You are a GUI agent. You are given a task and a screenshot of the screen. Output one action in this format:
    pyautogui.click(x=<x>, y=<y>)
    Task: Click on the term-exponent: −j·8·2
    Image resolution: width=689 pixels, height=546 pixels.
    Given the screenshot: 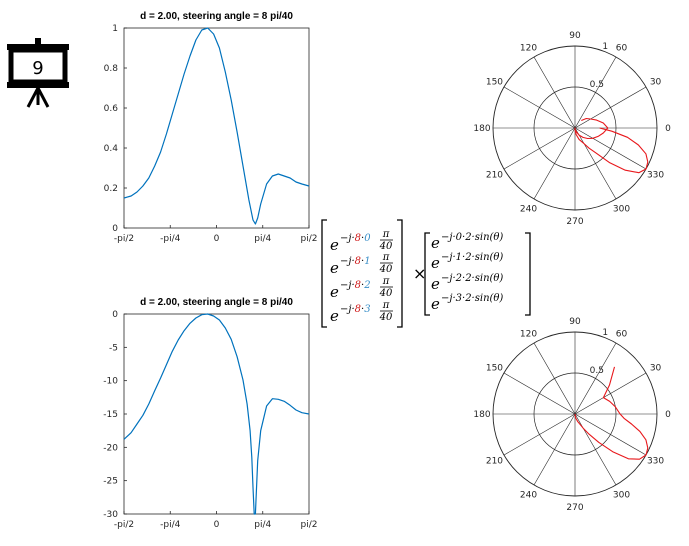 What is the action you would take?
    pyautogui.click(x=355, y=285)
    